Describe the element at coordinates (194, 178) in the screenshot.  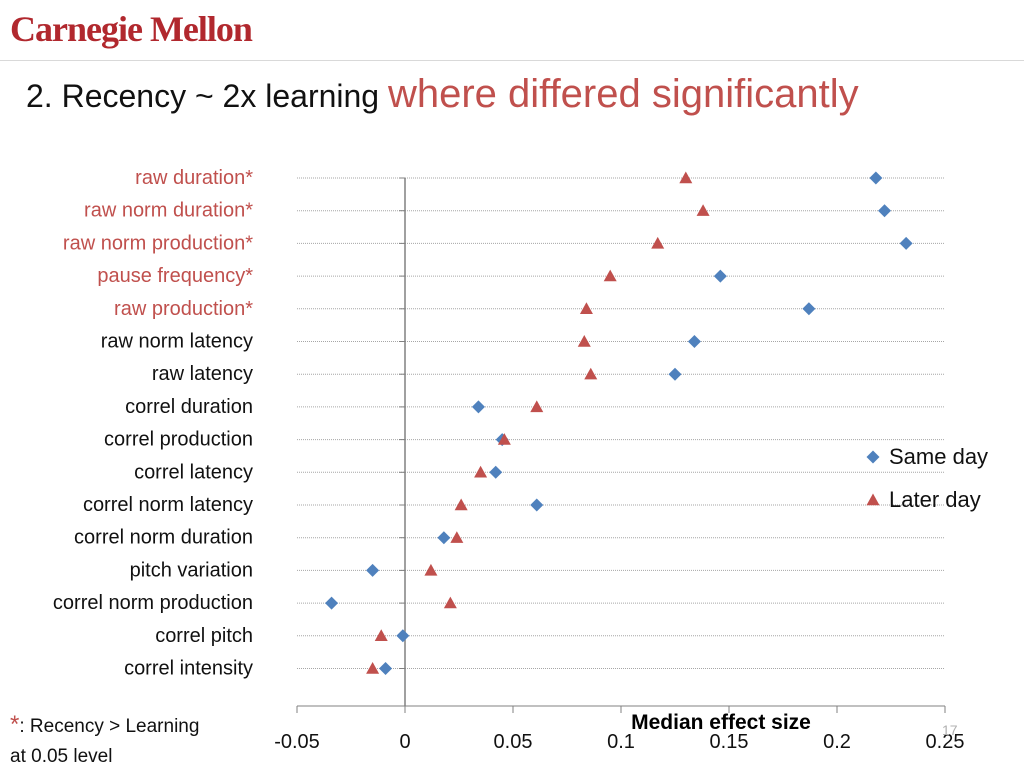
I see `category-label: raw duration*` at that location.